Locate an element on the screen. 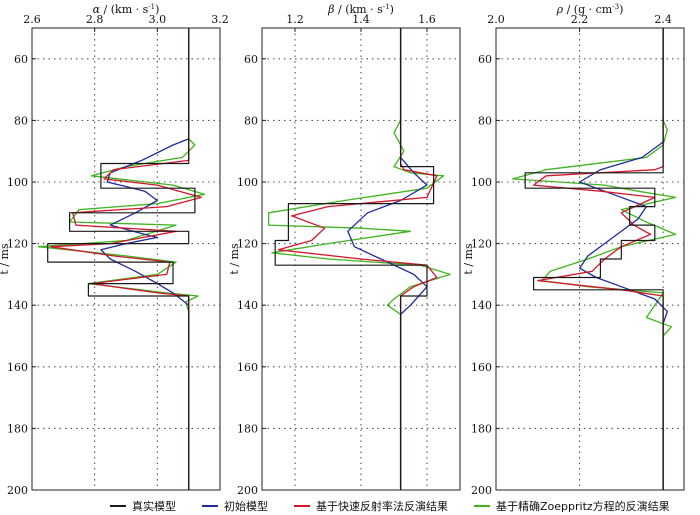 The height and width of the screenshot is (515, 700). legend-item-true-model: 真实模型 is located at coordinates (143, 506).